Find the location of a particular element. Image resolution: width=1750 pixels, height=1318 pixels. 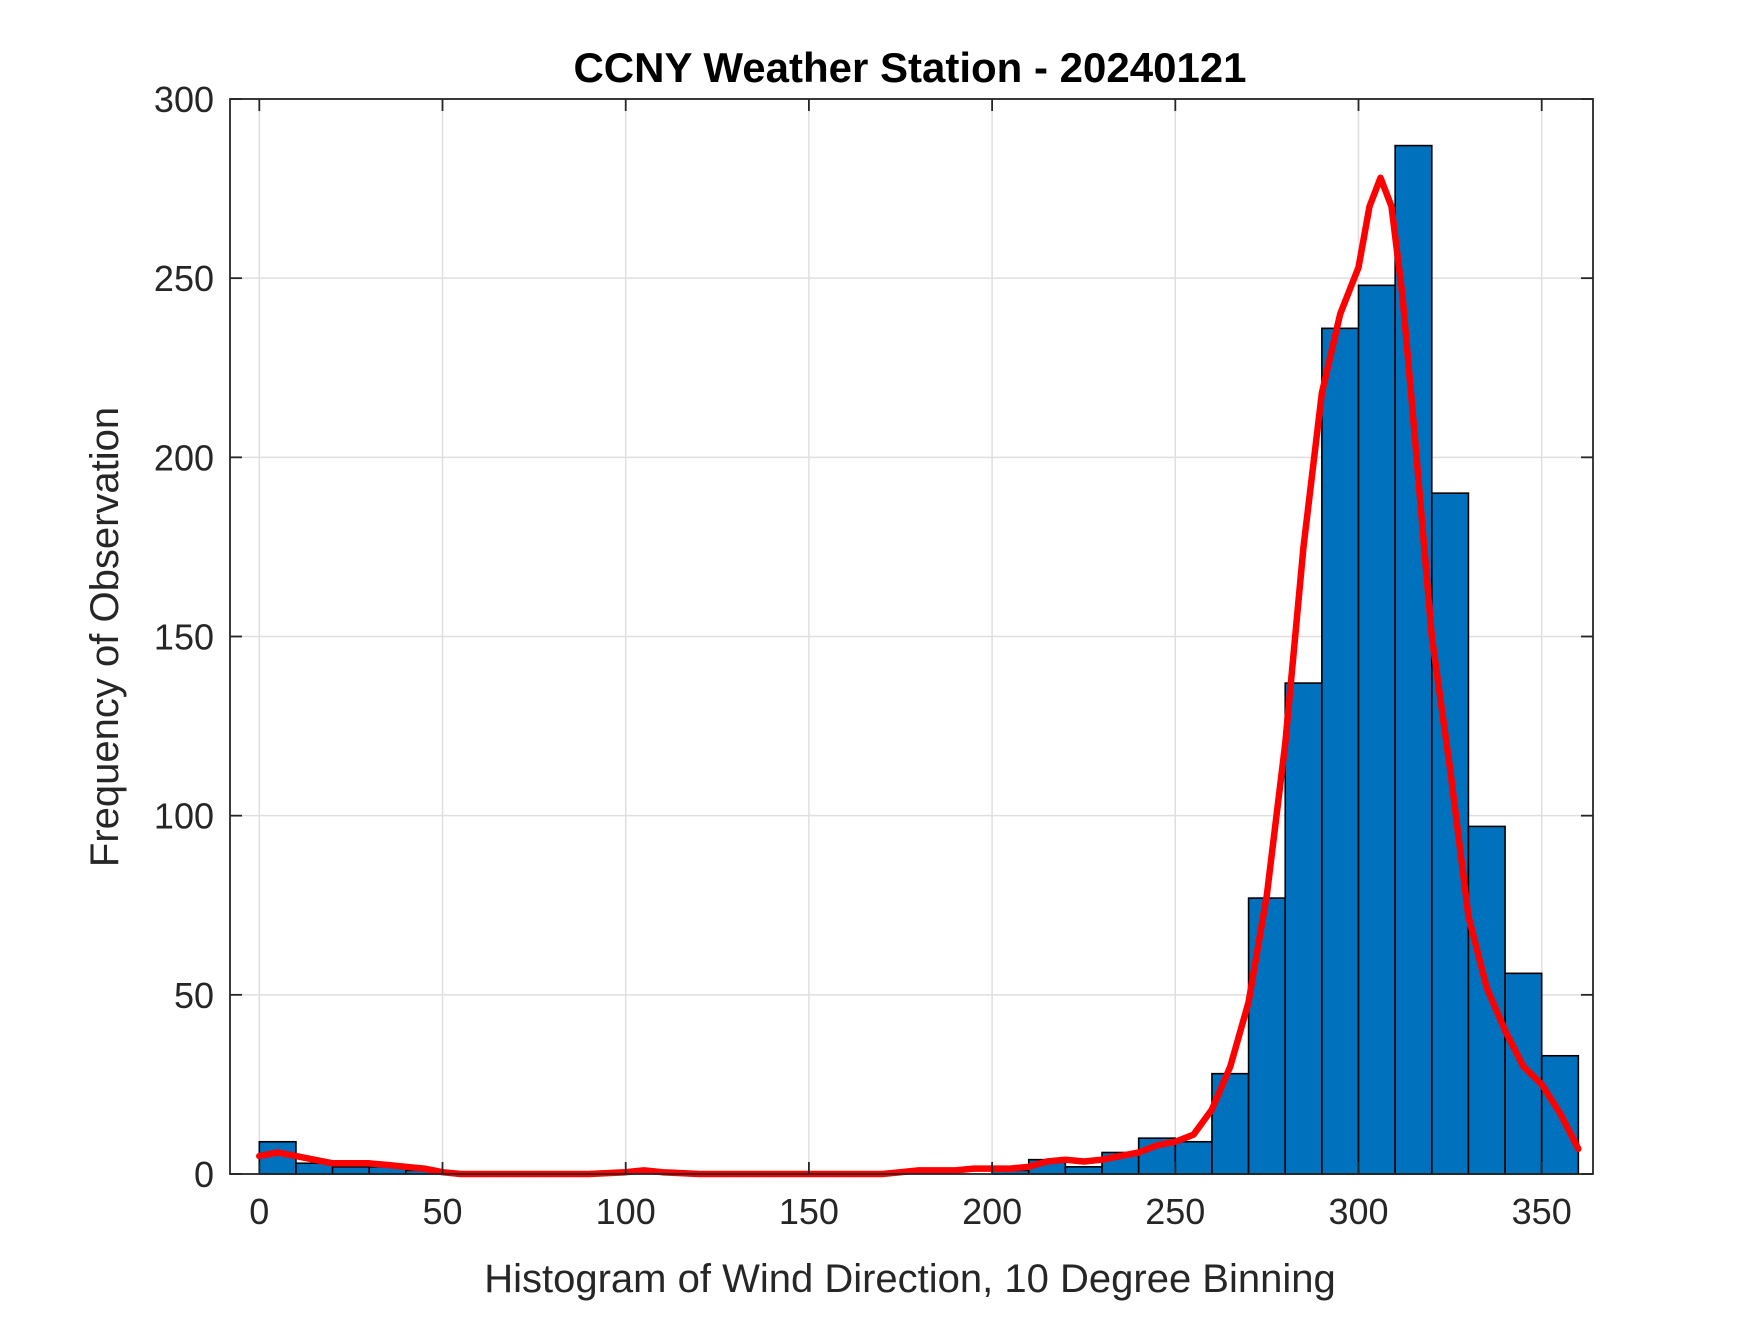

y-axis-title: Frequency of Observation is located at coordinates (105, 637).